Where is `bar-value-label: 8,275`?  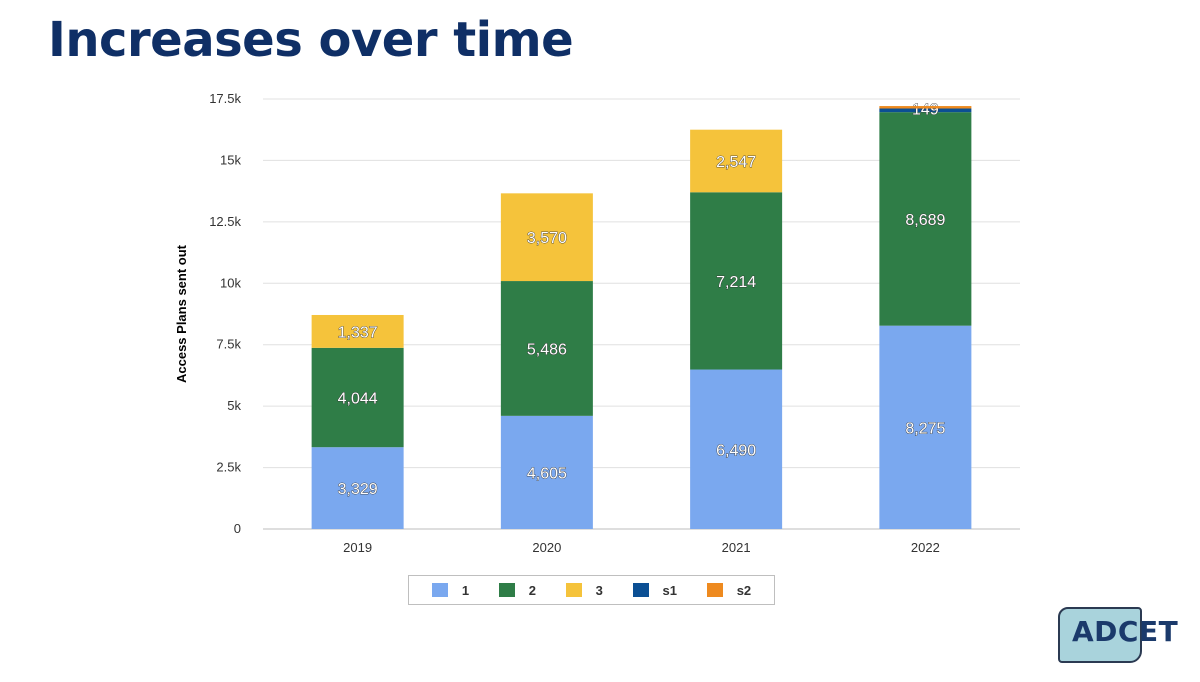
bar-value-label: 8,275 is located at coordinates (925, 428).